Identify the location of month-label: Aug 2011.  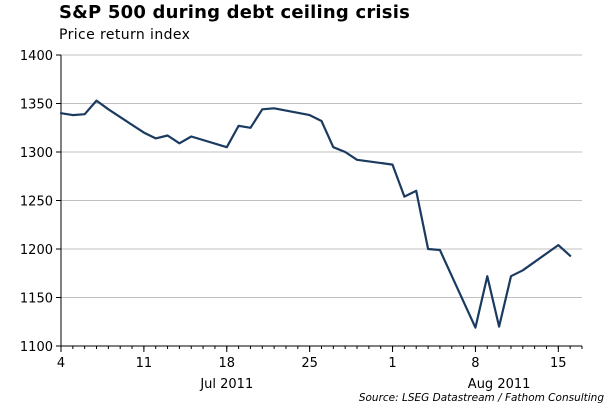
(499, 384).